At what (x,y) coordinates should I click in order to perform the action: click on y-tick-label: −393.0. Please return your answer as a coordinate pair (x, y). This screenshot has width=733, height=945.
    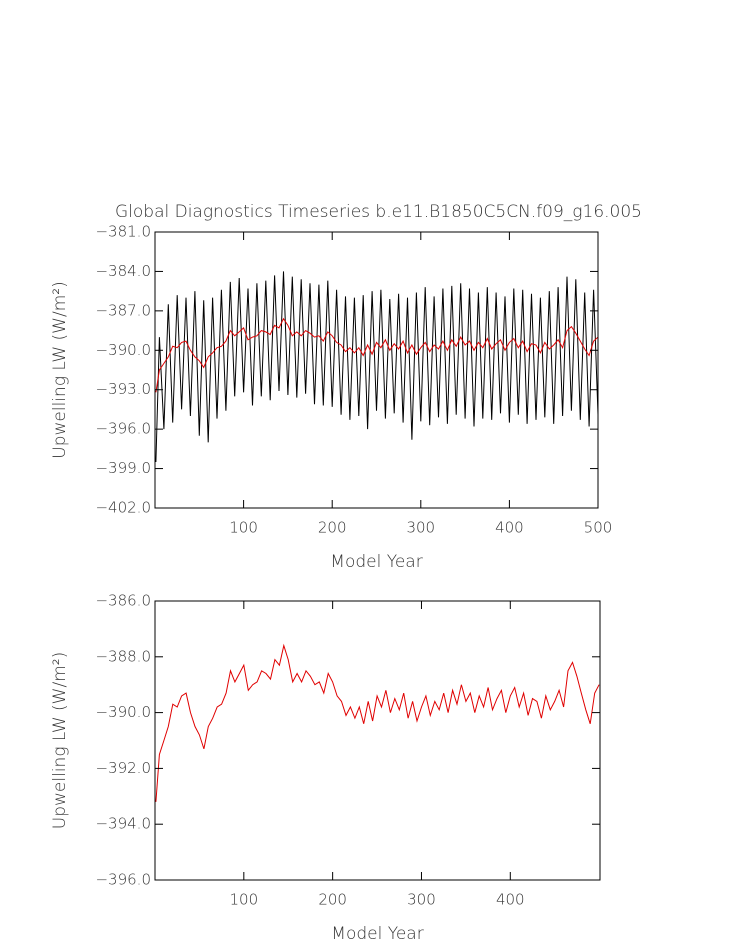
    Looking at the image, I should click on (123, 389).